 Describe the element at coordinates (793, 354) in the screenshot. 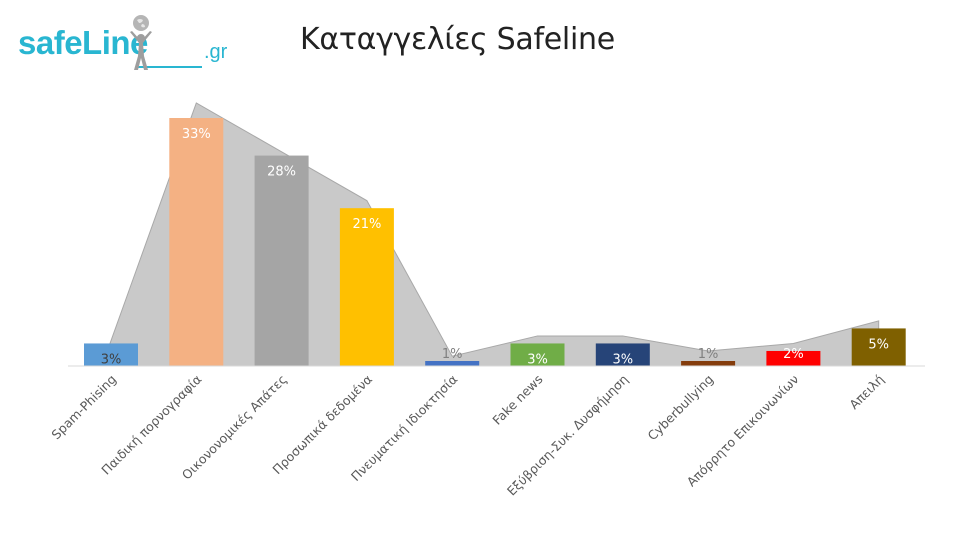

I see `data-label: 2%` at that location.